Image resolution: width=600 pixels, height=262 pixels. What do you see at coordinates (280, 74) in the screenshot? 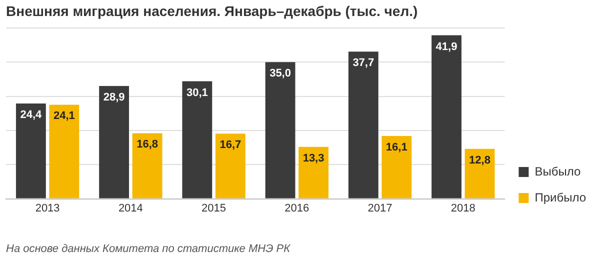
I see `data-label: 35,0` at bounding box center [280, 74].